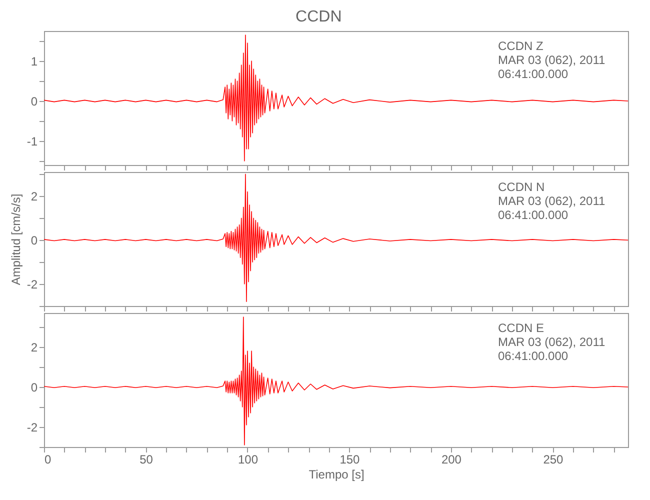 This screenshot has height=500, width=650. What do you see at coordinates (15, 240) in the screenshot?
I see `y-axis-title: Amplitud [cm/s/s]` at bounding box center [15, 240].